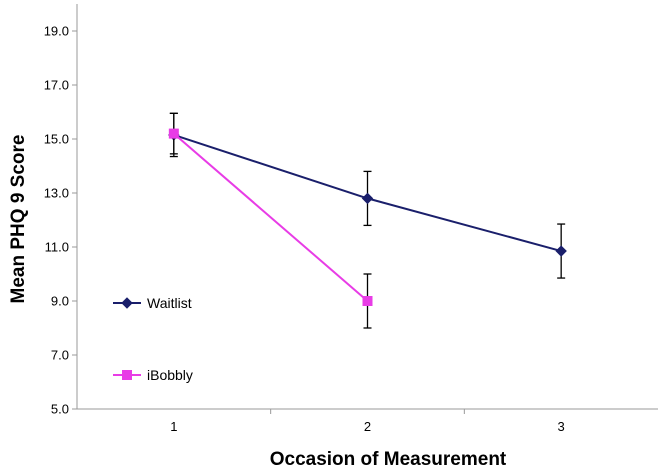  What do you see at coordinates (57, 247) in the screenshot?
I see `y-tick-label: 11.0` at bounding box center [57, 247].